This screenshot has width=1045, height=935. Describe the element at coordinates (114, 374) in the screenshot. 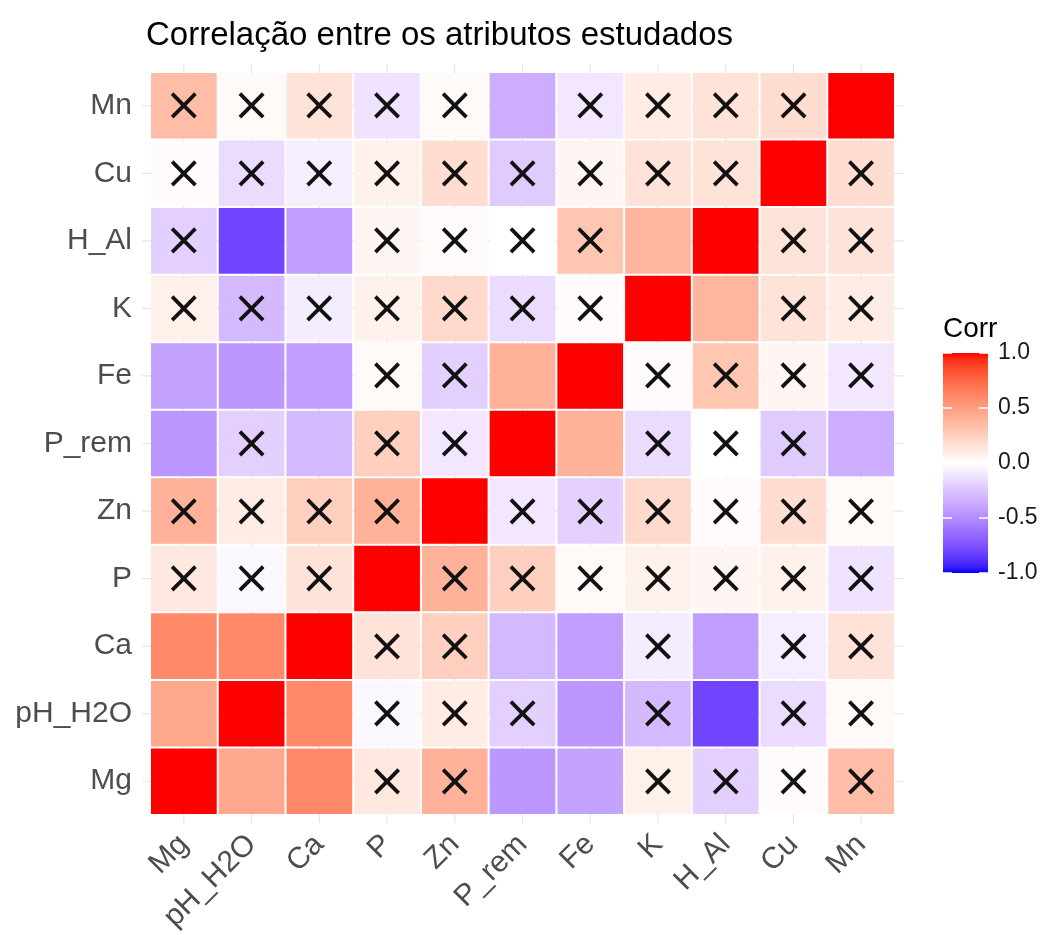

I see `y-tick-label: Fe` at that location.